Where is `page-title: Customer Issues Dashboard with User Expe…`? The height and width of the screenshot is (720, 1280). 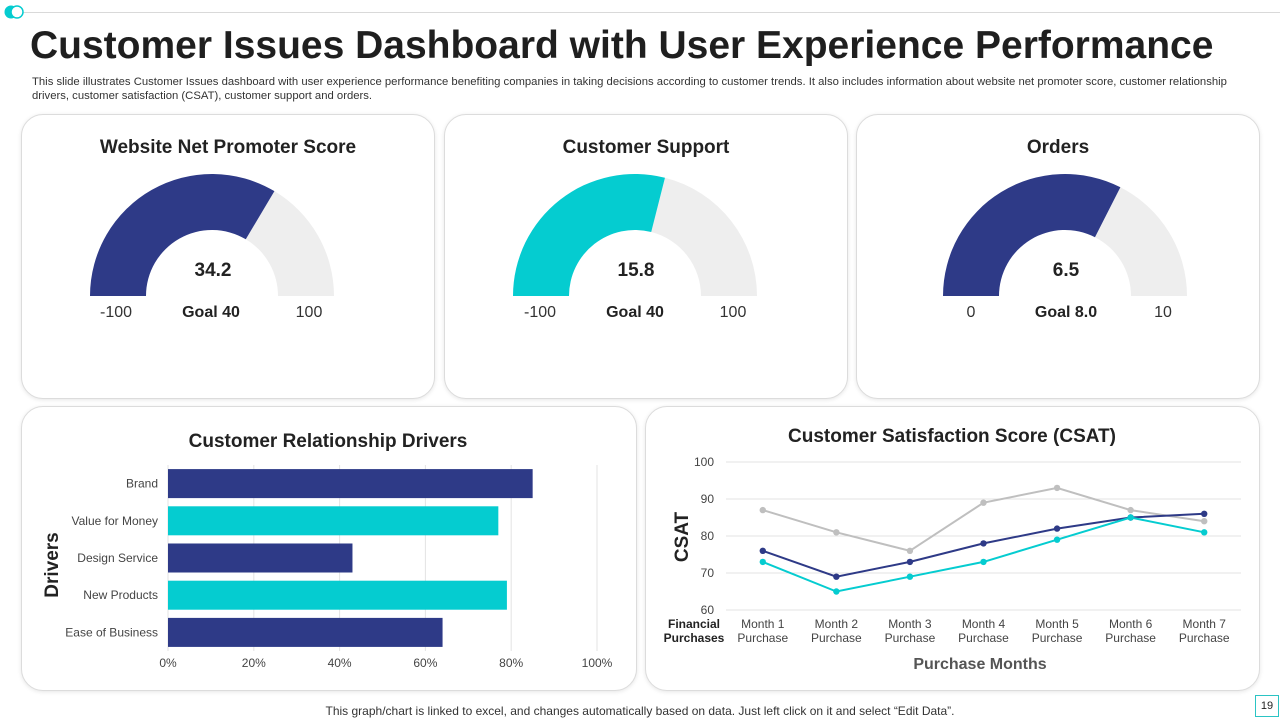 page-title: Customer Issues Dashboard with User Expe… is located at coordinates (622, 45).